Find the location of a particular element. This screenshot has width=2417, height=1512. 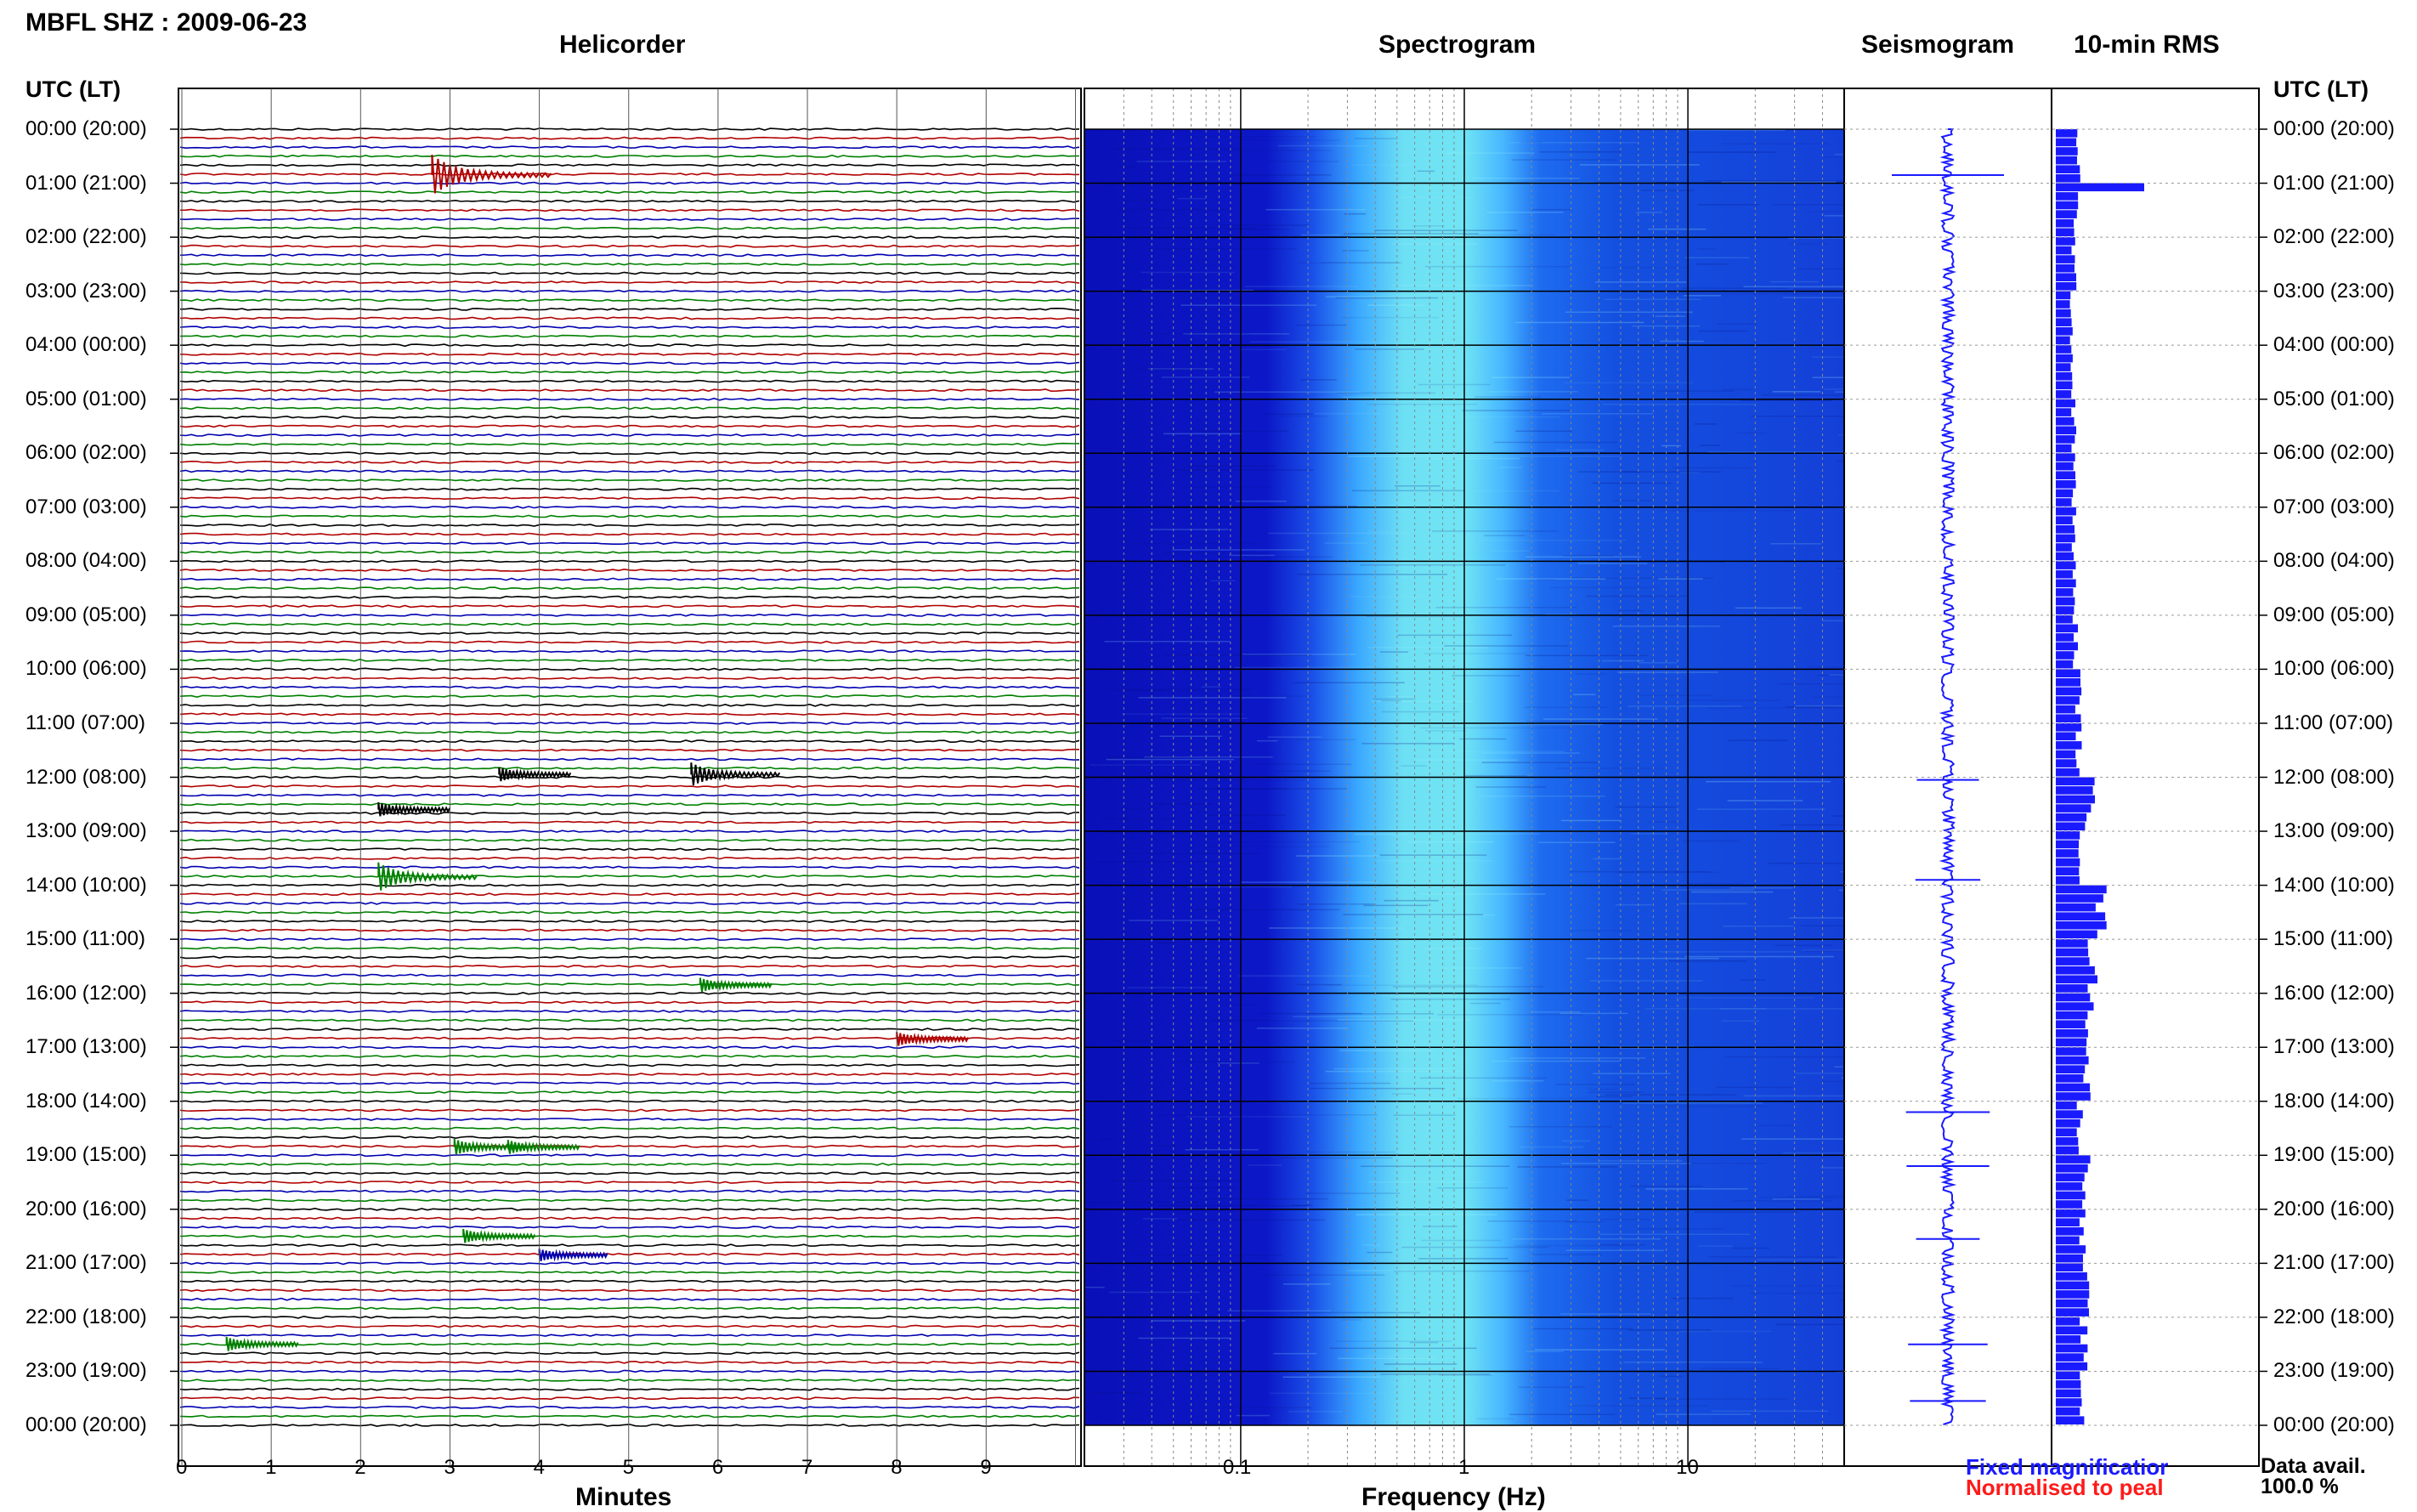

minute-tick-label: 9 is located at coordinates (985, 1468).